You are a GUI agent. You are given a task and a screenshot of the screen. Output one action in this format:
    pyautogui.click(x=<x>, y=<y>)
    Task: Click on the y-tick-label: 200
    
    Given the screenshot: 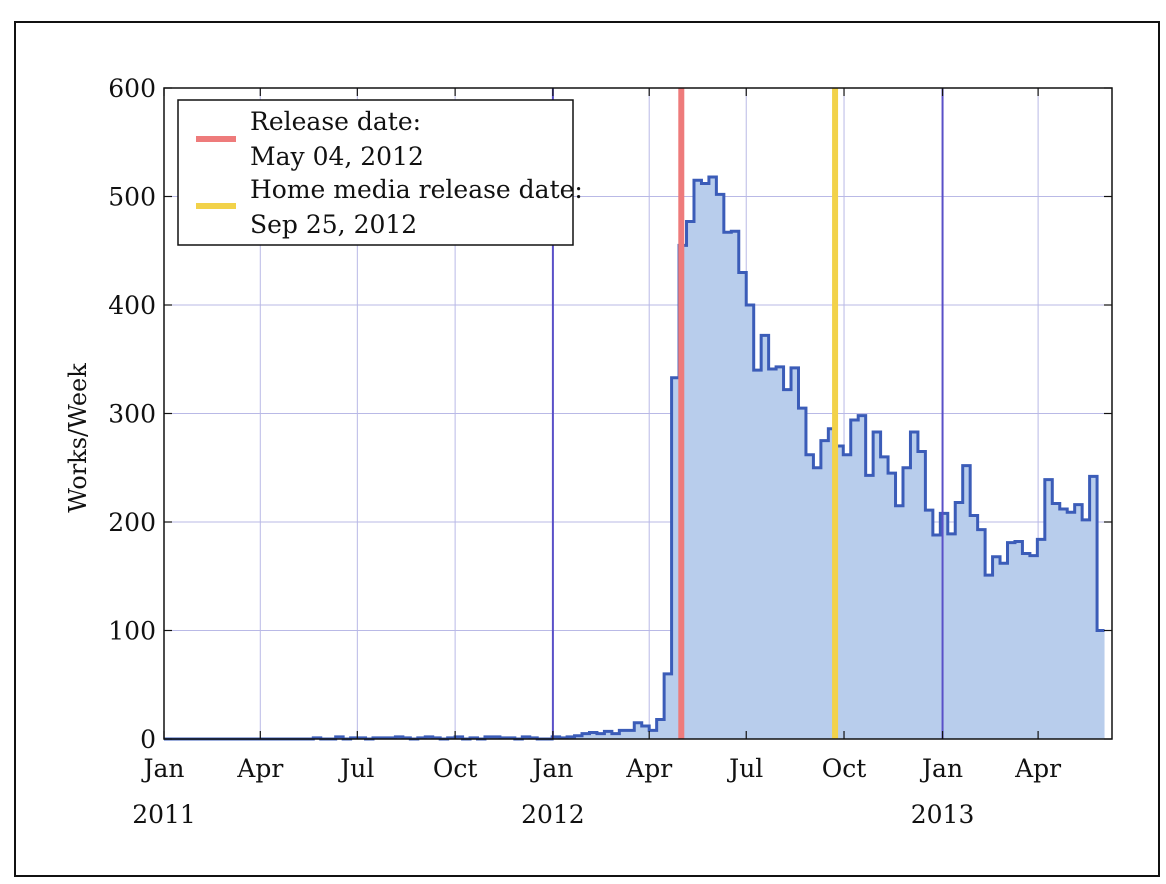 What is the action you would take?
    pyautogui.click(x=132, y=522)
    